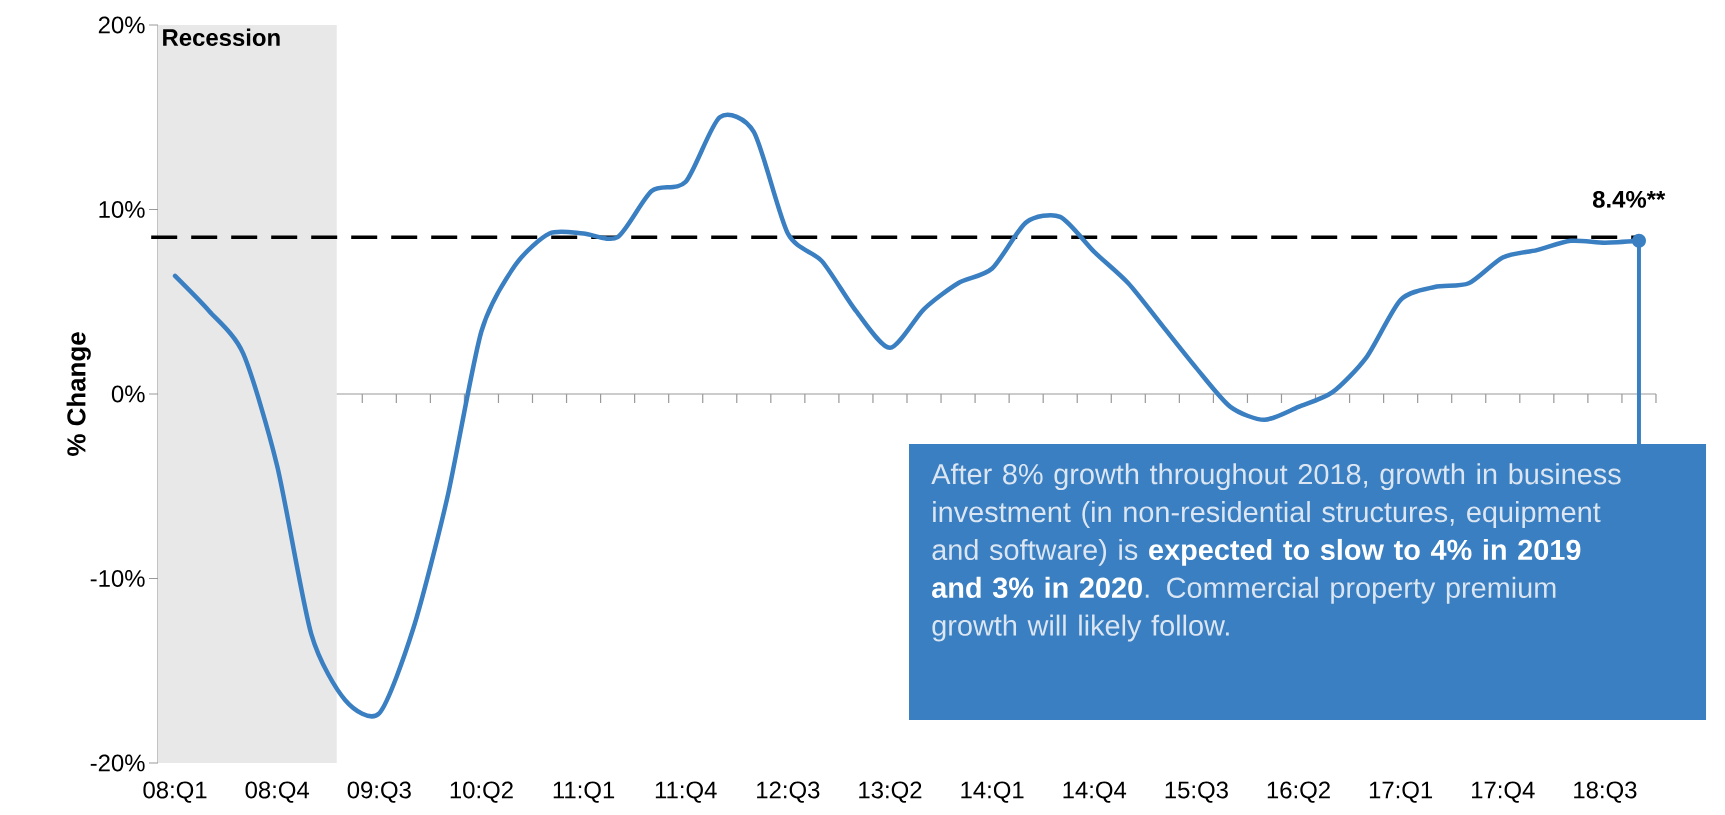 The image size is (1725, 815). What do you see at coordinates (117, 763) in the screenshot?
I see `y-tick-label: -20%` at bounding box center [117, 763].